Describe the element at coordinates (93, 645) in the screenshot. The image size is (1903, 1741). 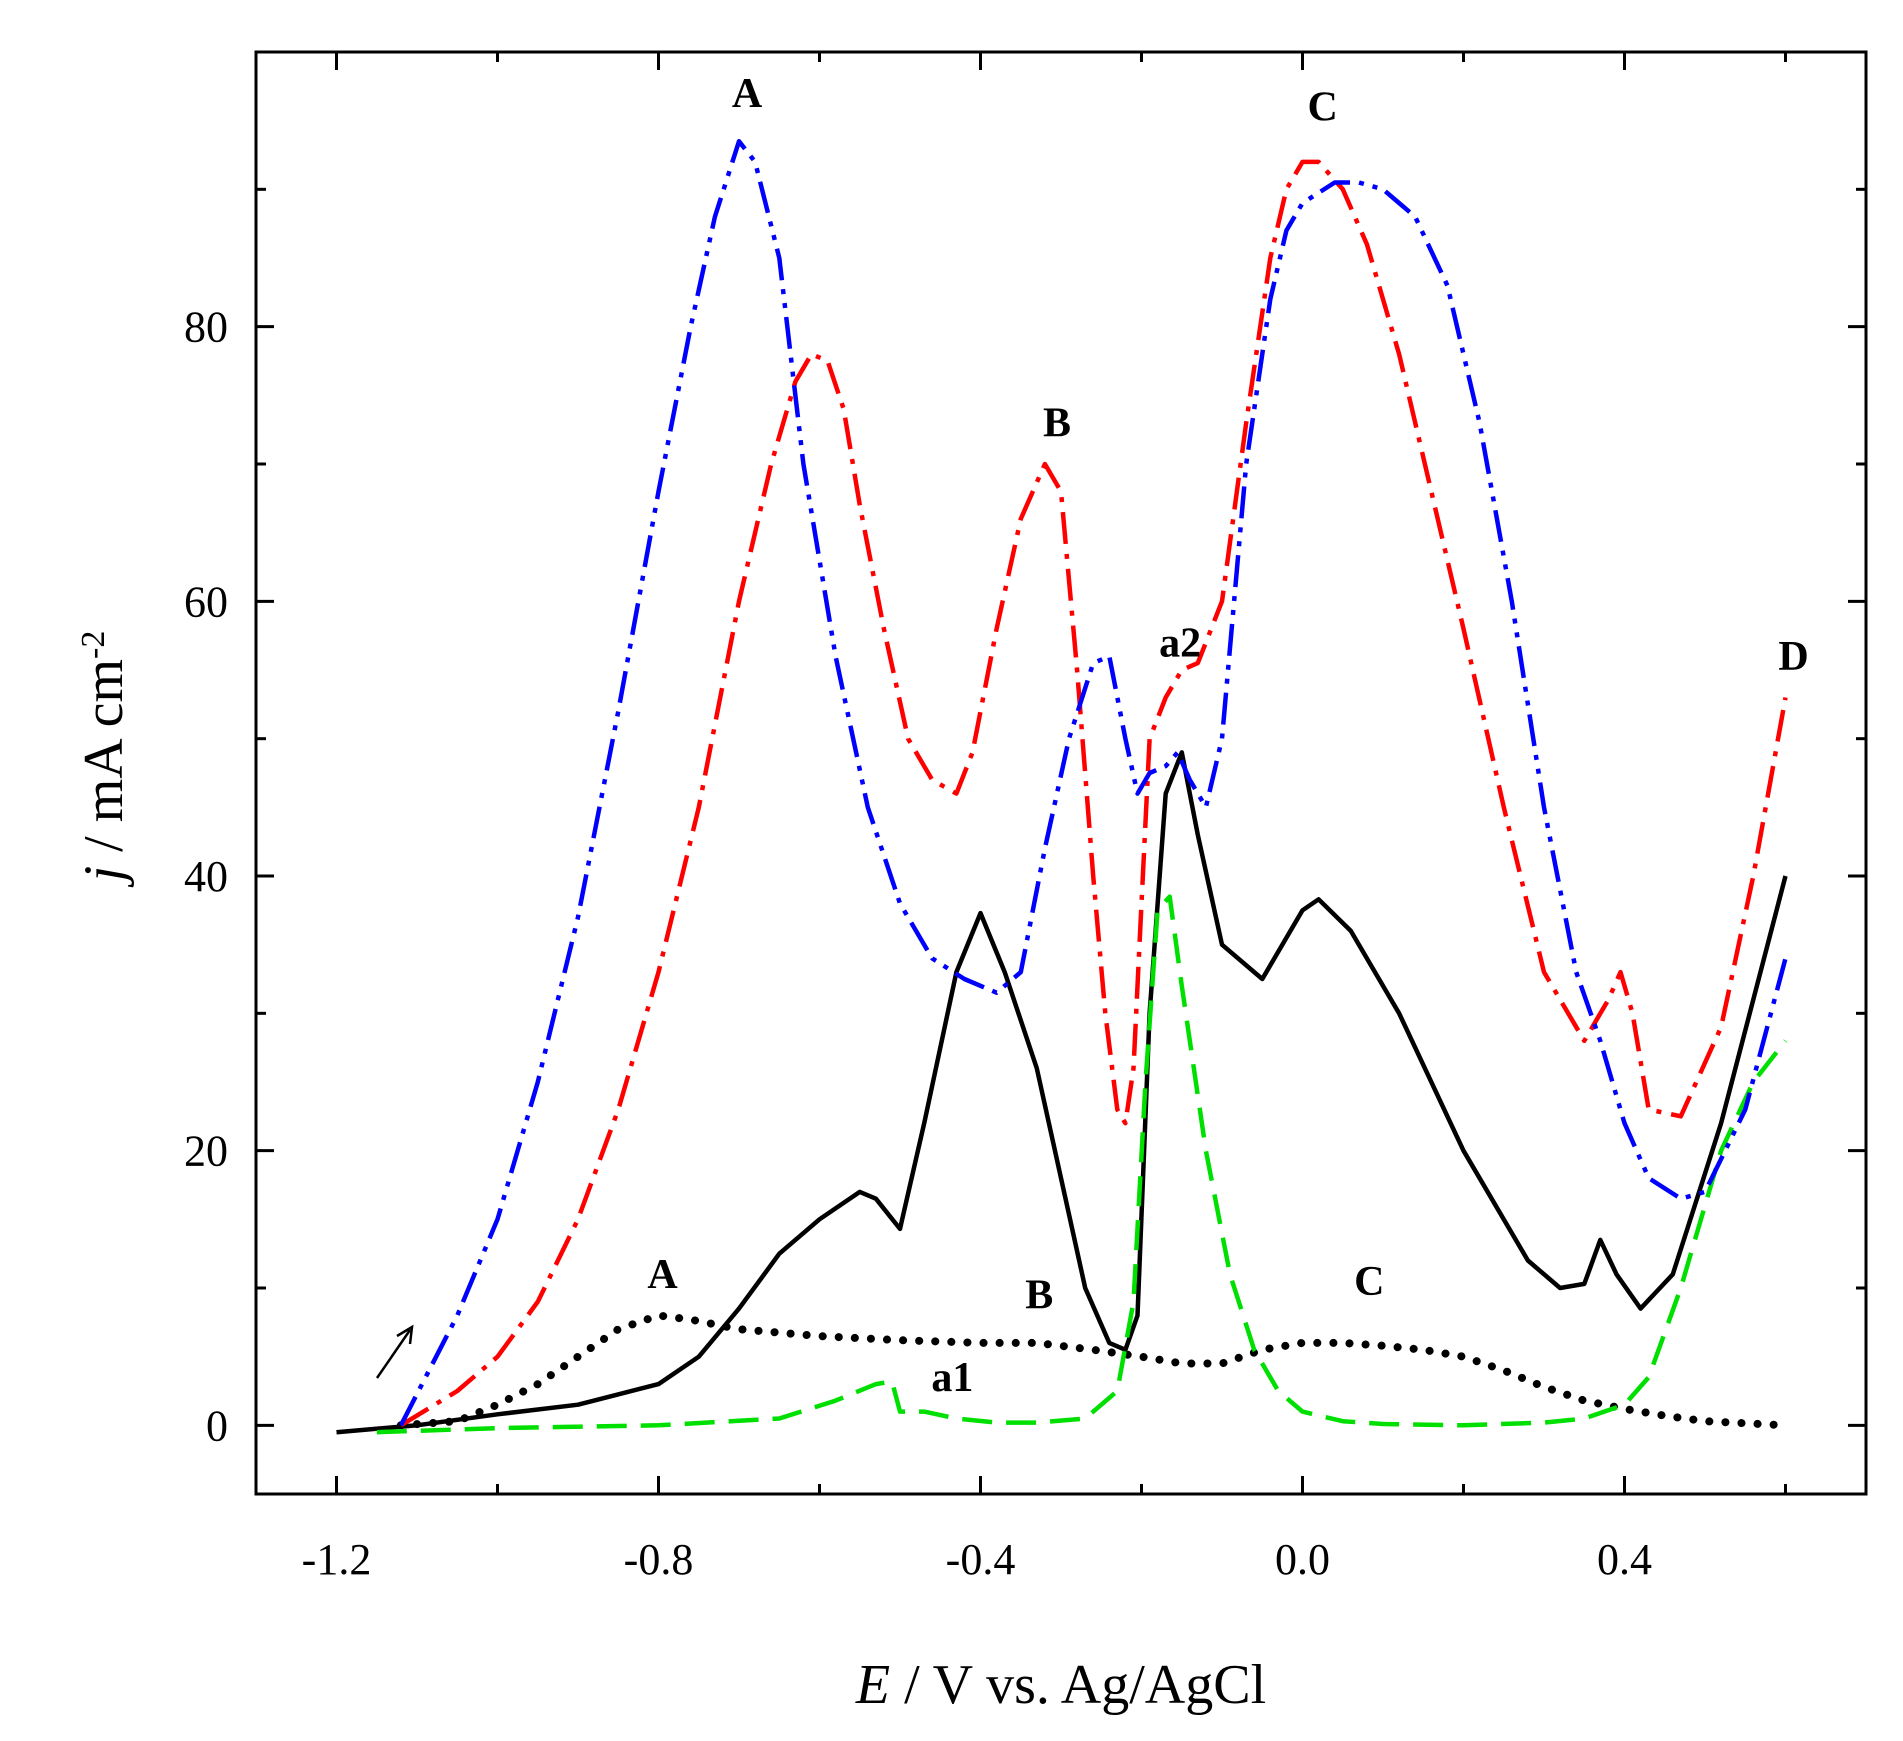
I see `y-axis-title-exponent: -2` at that location.